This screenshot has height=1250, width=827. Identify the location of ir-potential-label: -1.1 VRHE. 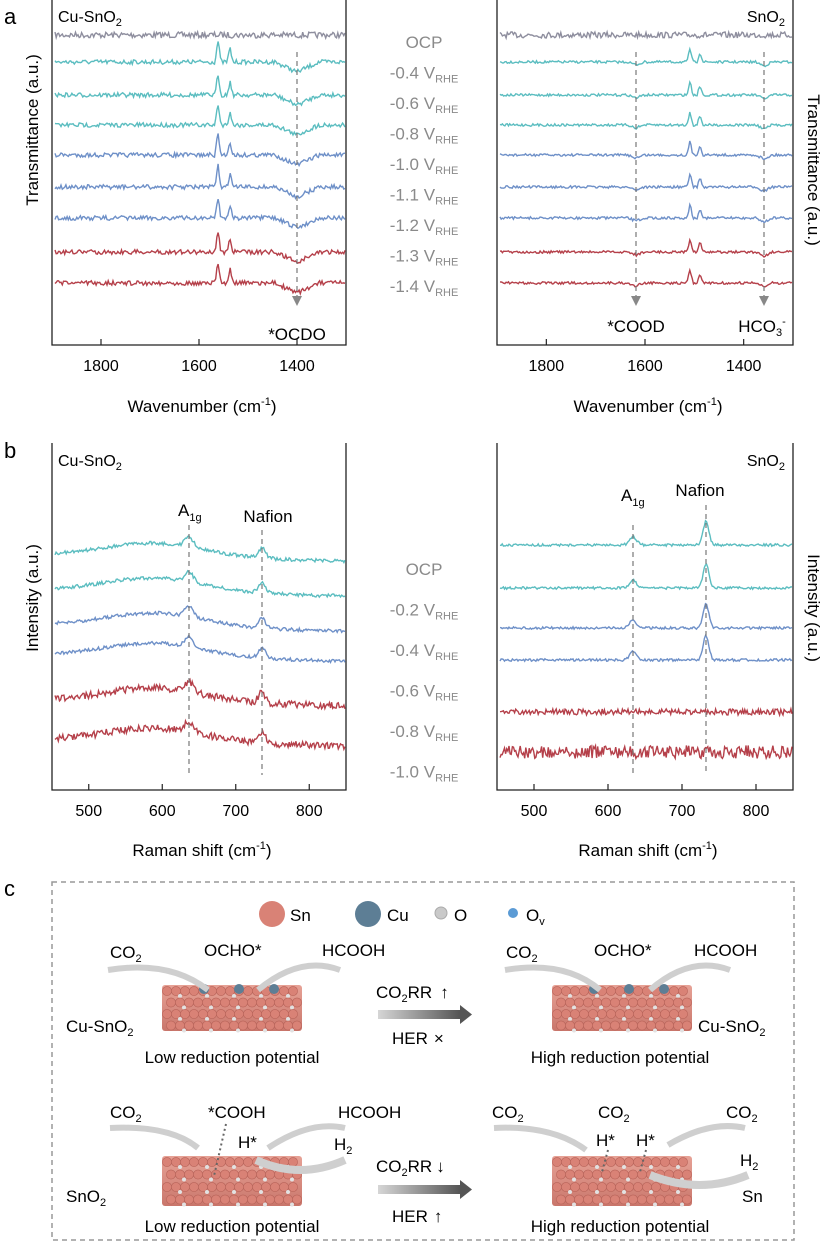
(424, 197).